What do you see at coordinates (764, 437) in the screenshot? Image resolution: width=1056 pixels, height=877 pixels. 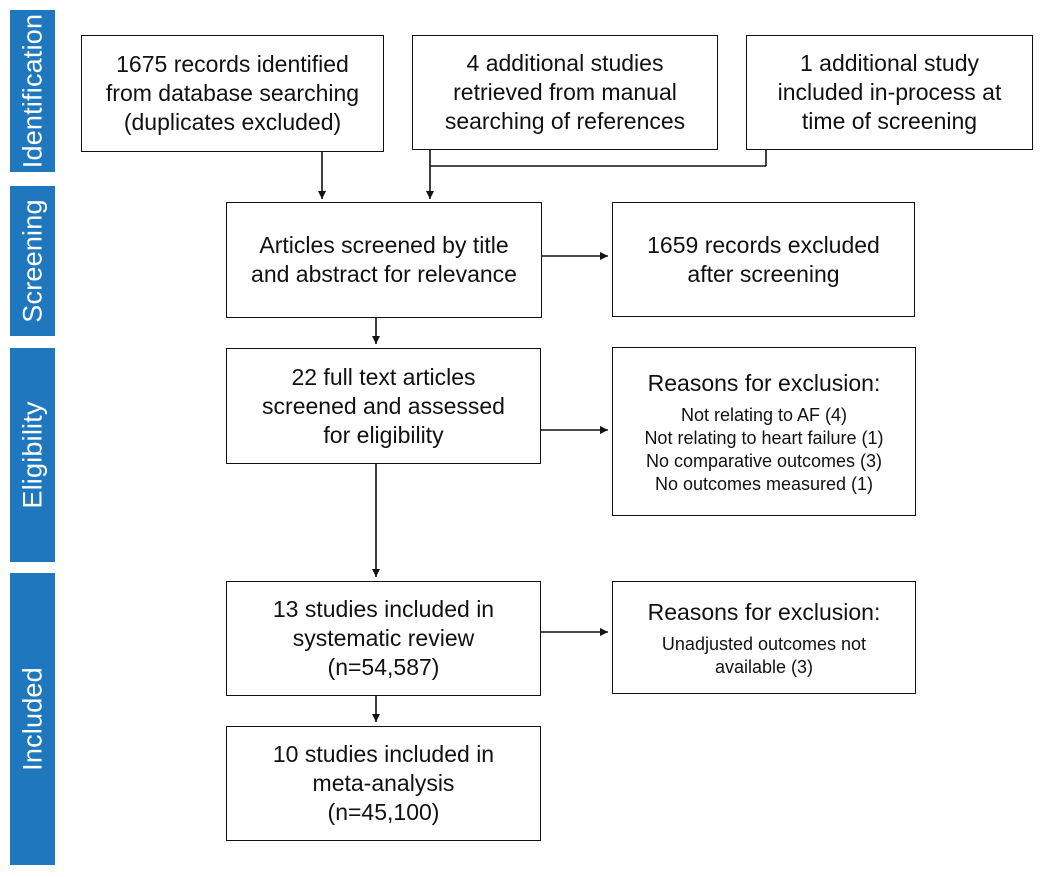 I see `exclusion-reason-item: Not relating to heart failure (1)` at bounding box center [764, 437].